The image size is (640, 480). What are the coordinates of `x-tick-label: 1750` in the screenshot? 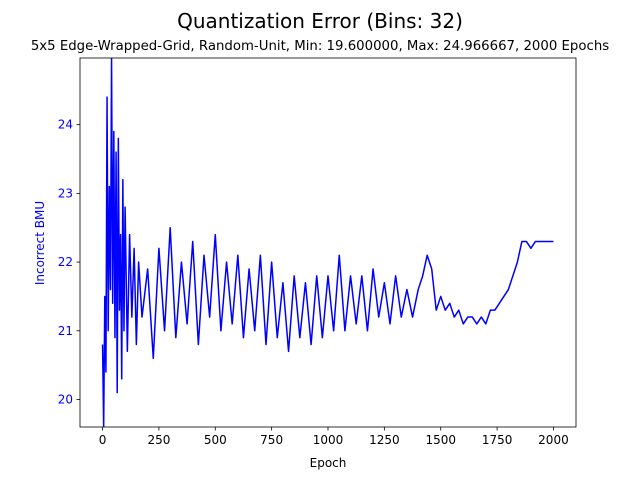 It's located at (497, 440).